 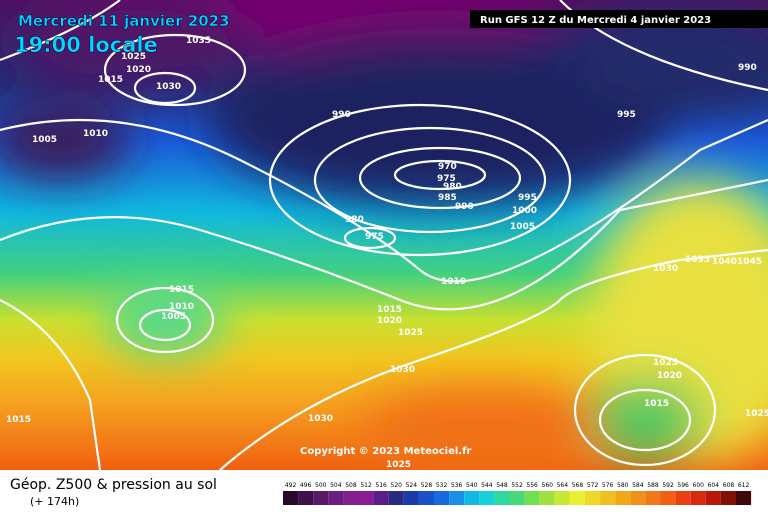 What do you see at coordinates (113, 485) in the screenshot?
I see `footer-title: Géop. Z500 & pression au sol` at bounding box center [113, 485].